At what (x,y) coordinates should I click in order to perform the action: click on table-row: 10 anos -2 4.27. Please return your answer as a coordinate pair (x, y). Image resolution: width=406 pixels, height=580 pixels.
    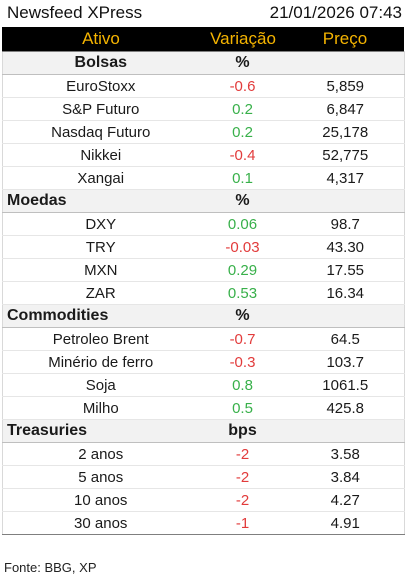
    Looking at the image, I should click on (203, 500).